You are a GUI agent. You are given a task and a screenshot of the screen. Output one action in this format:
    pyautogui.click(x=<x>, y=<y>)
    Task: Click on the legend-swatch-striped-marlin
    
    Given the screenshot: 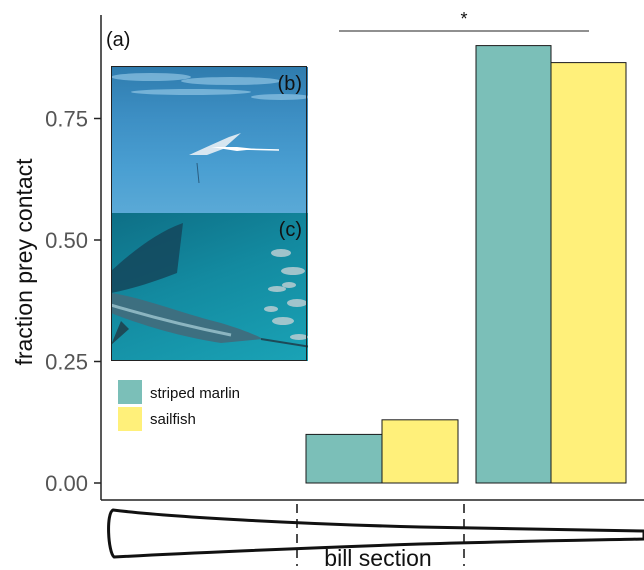 What is the action you would take?
    pyautogui.click(x=130, y=392)
    